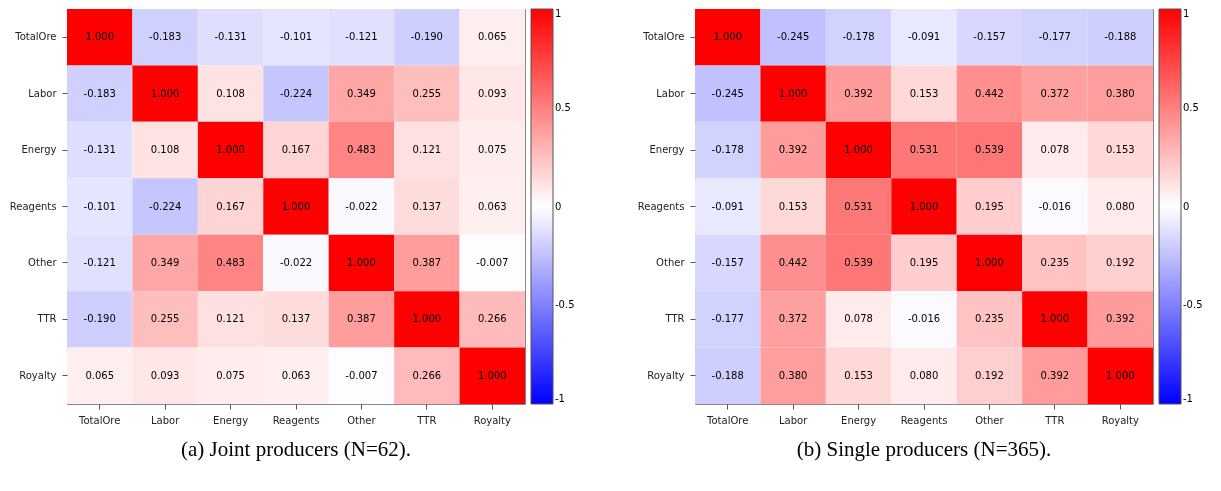 This screenshot has height=491, width=1221. What do you see at coordinates (565, 305) in the screenshot?
I see `color-bar-label: -0.5` at bounding box center [565, 305].